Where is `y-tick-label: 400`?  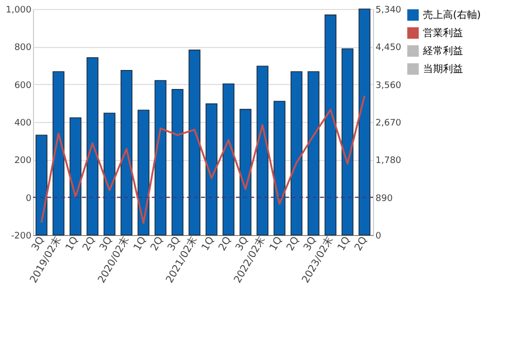 y-tick-label: 400 is located at coordinates (23, 123).